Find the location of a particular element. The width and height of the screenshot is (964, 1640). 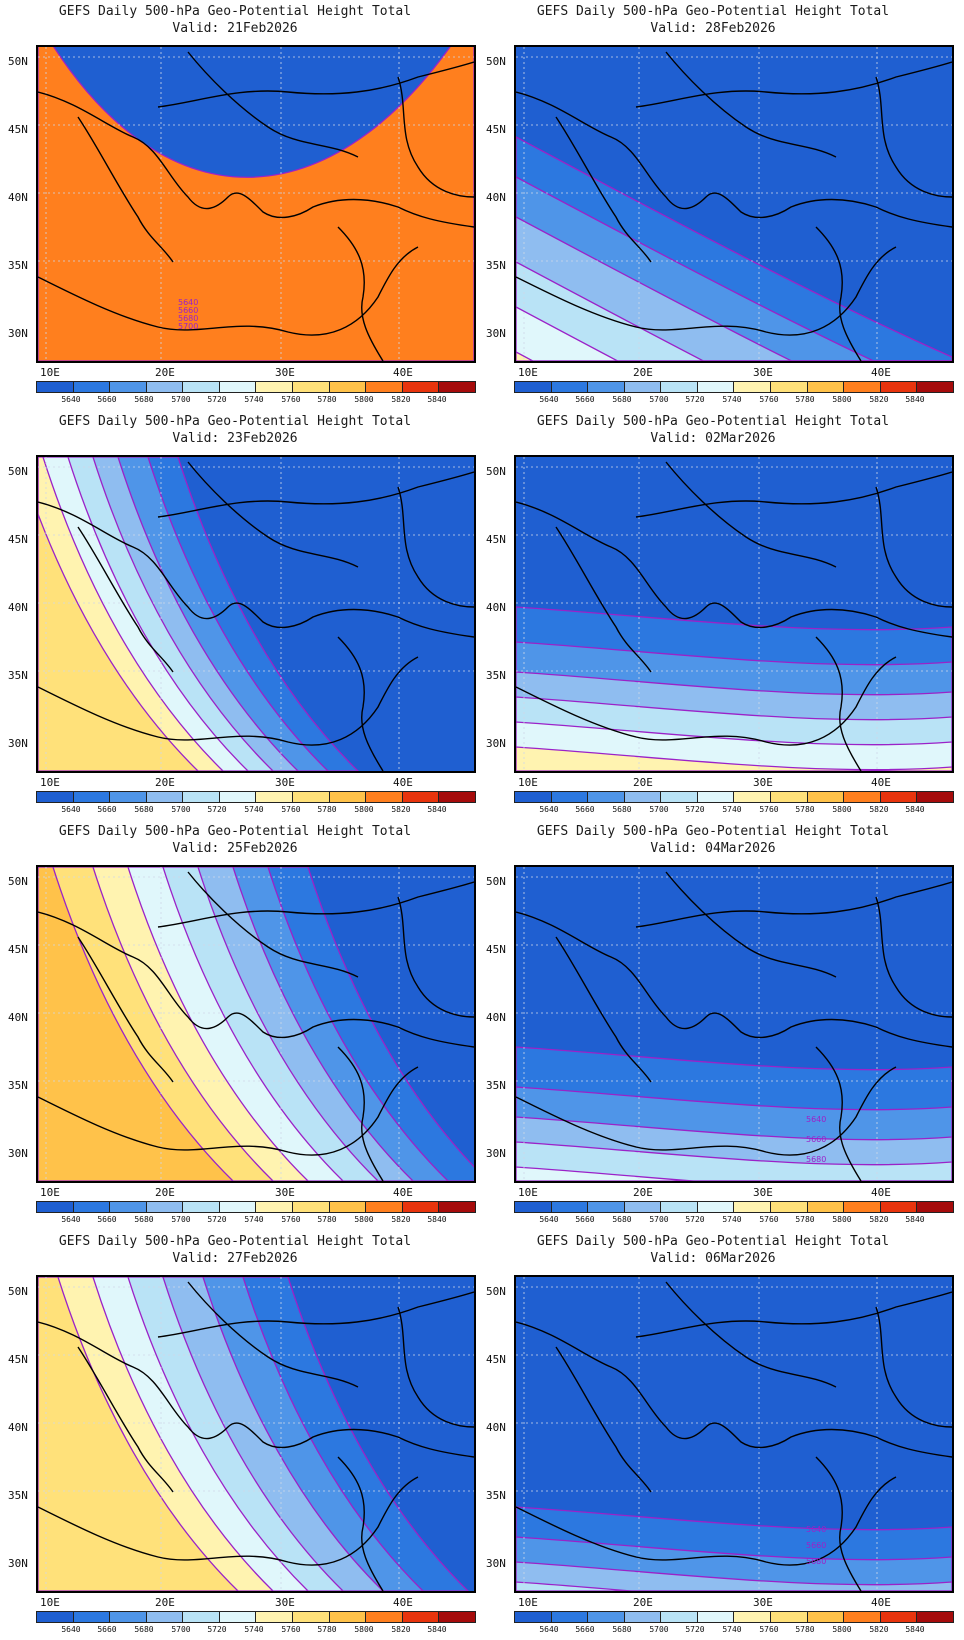

panel-valid-date: Valid: 04Mar2026 is located at coordinates (713, 848).